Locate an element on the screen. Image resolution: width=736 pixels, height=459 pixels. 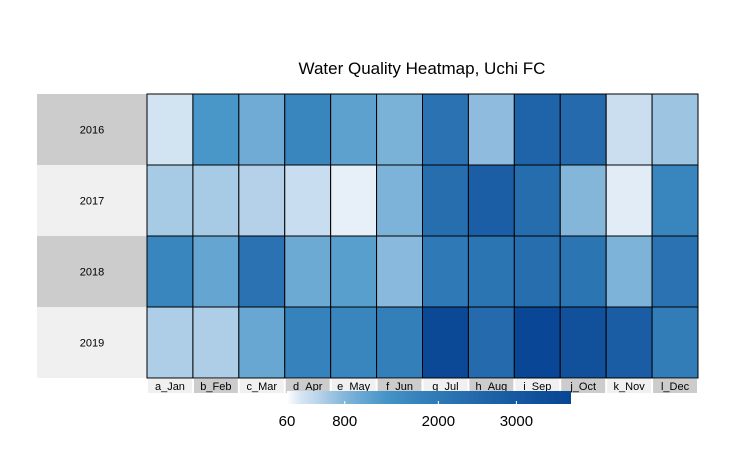
column-label: l_Dec is located at coordinates (675, 387).